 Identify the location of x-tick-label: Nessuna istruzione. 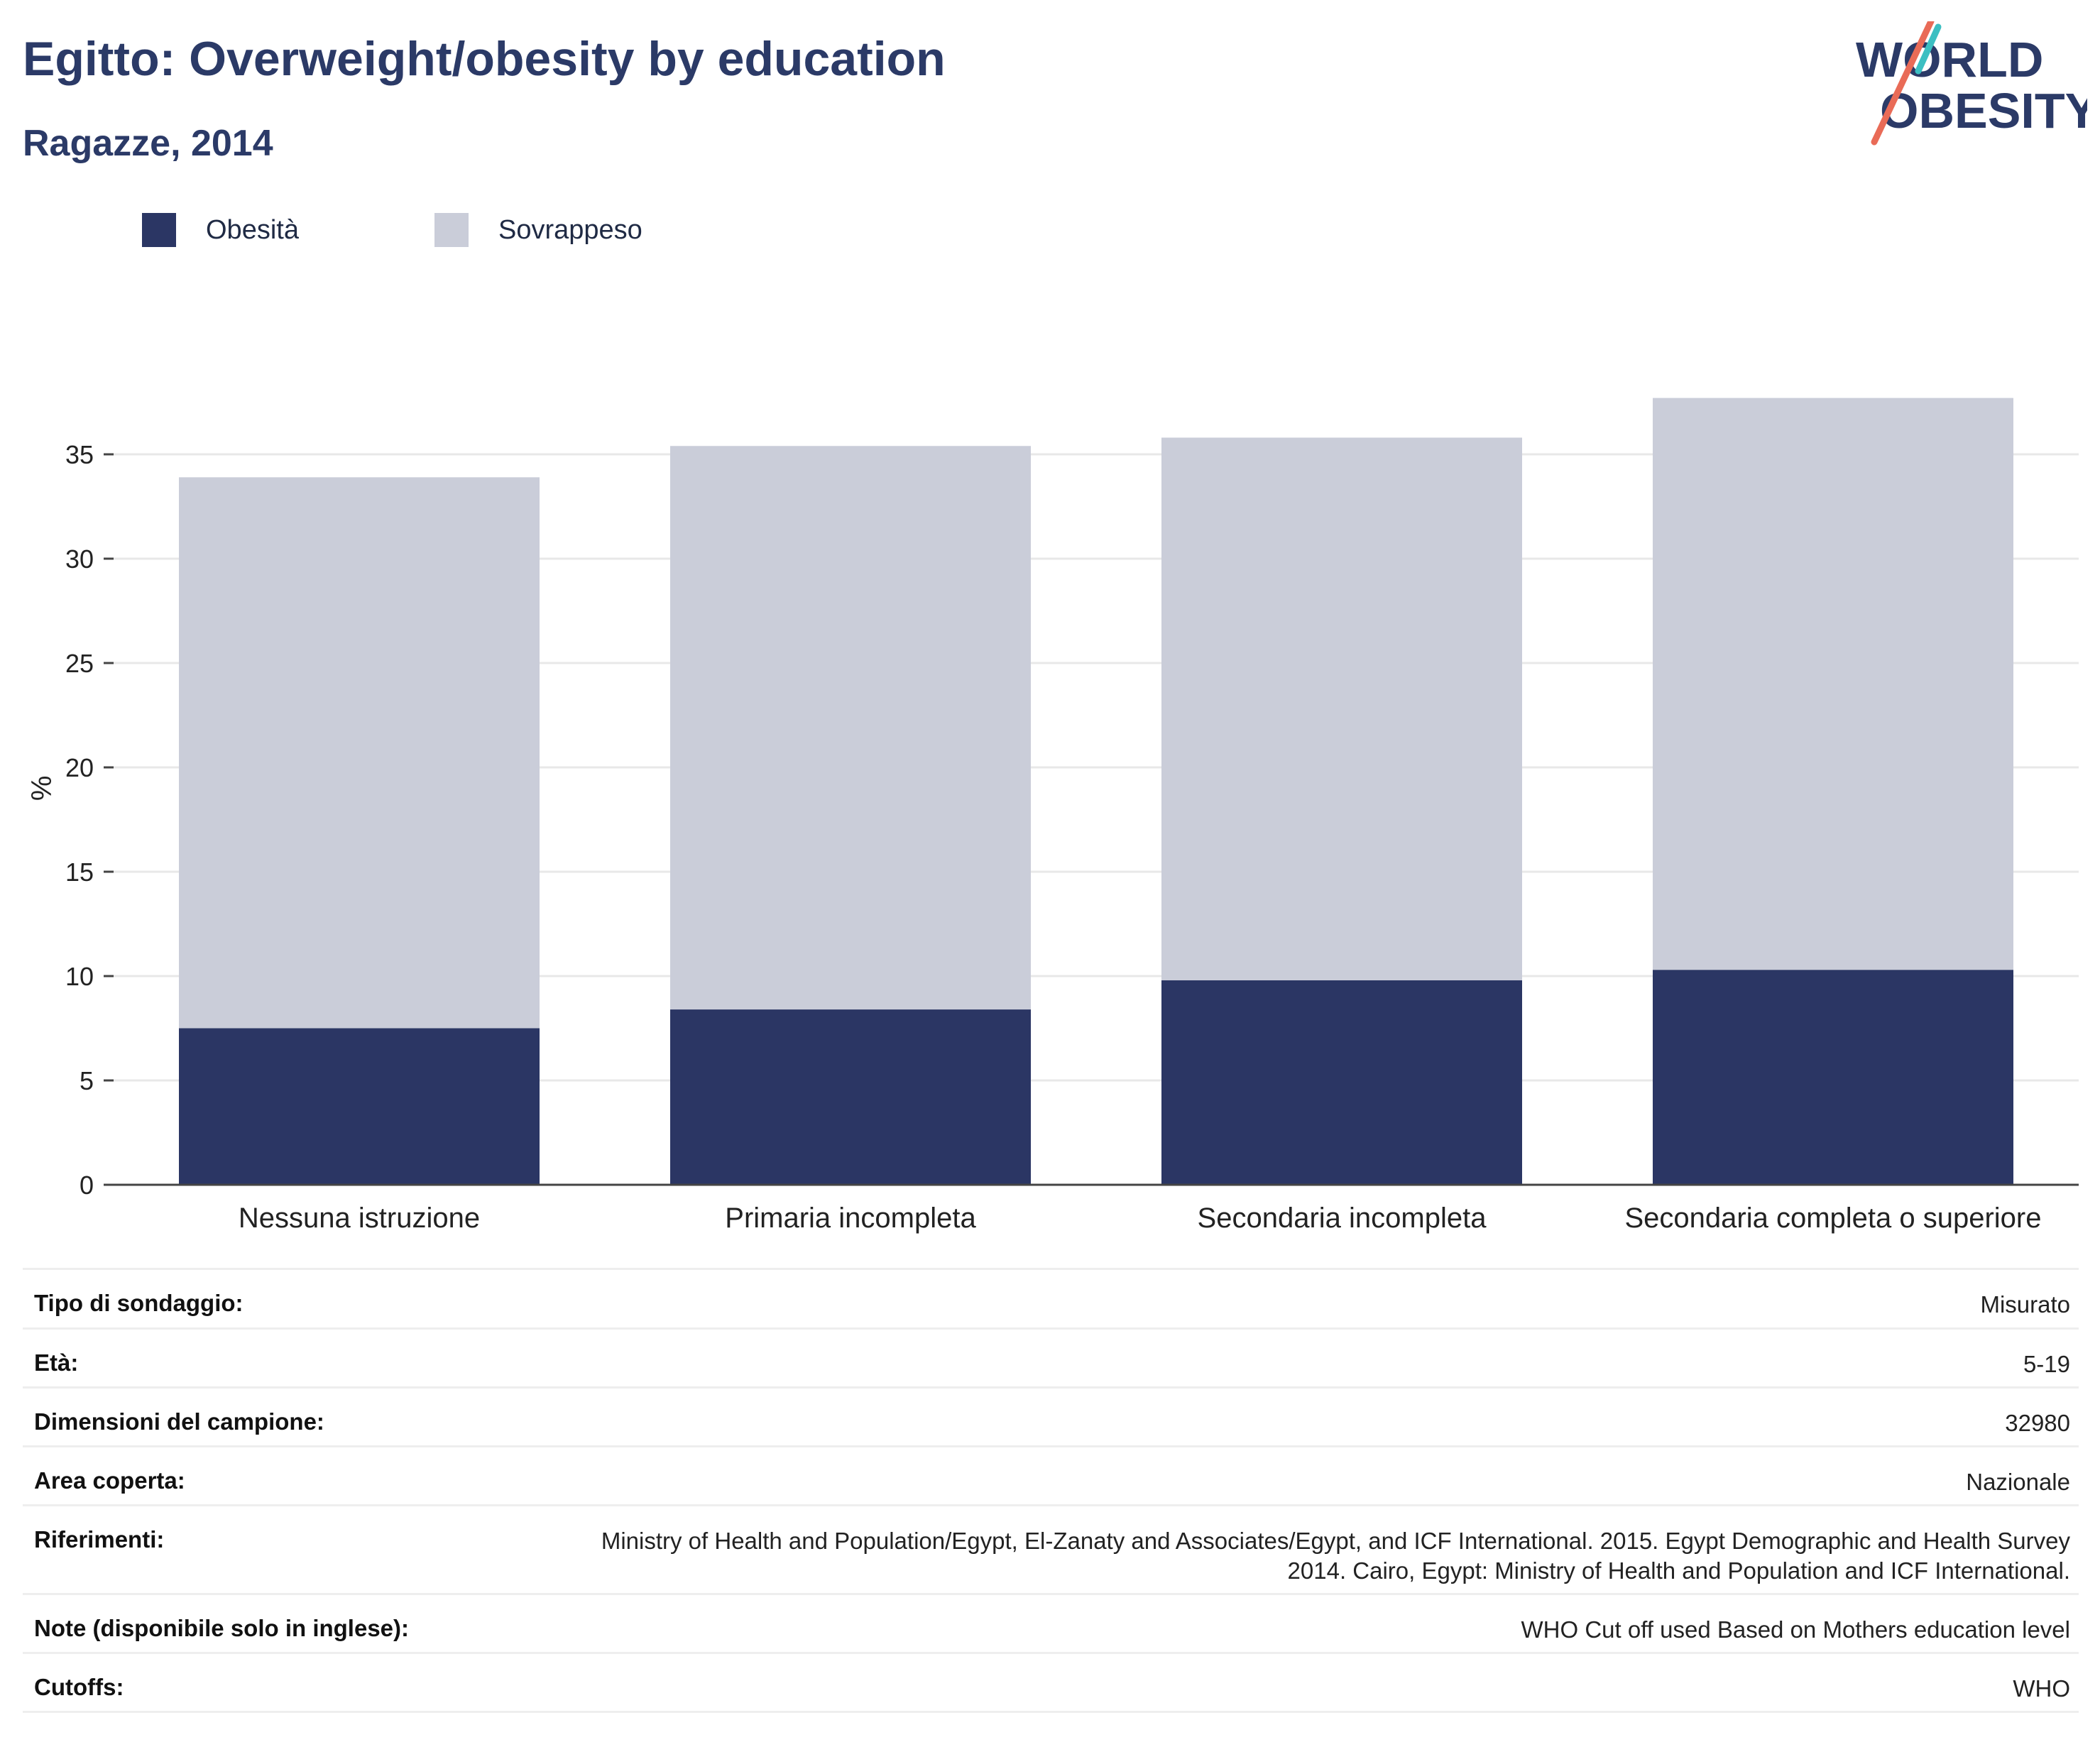
(359, 1218).